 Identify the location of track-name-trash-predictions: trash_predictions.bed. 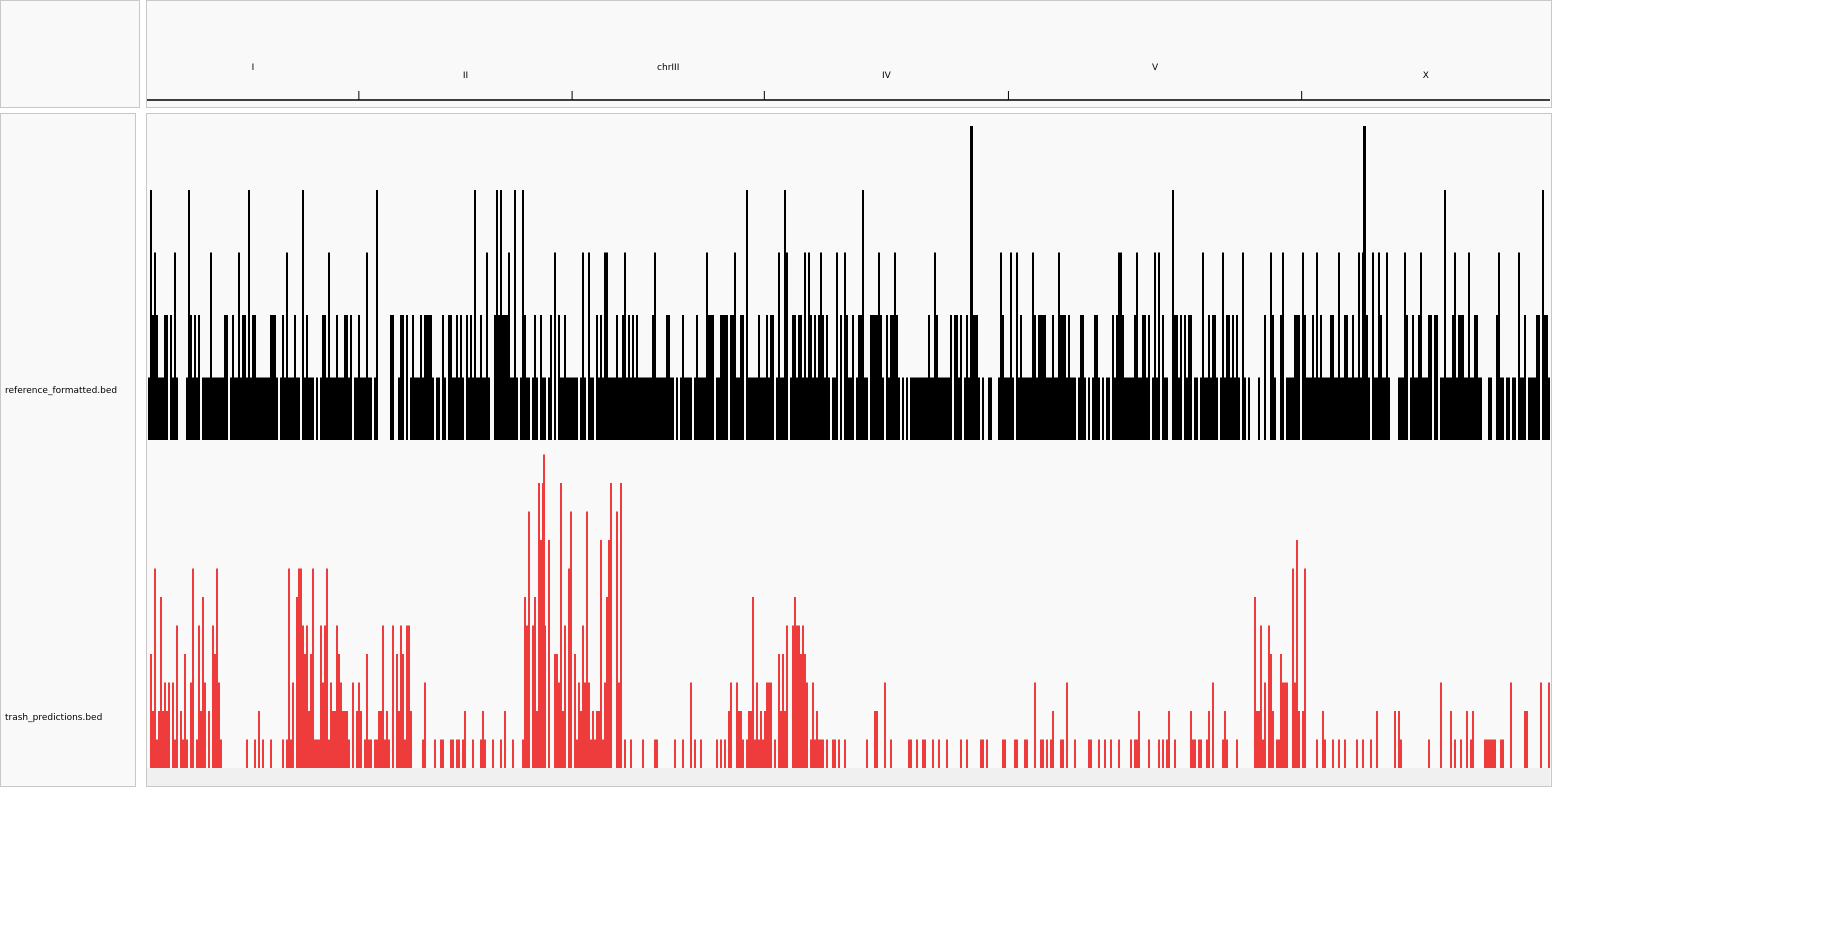
(54, 718).